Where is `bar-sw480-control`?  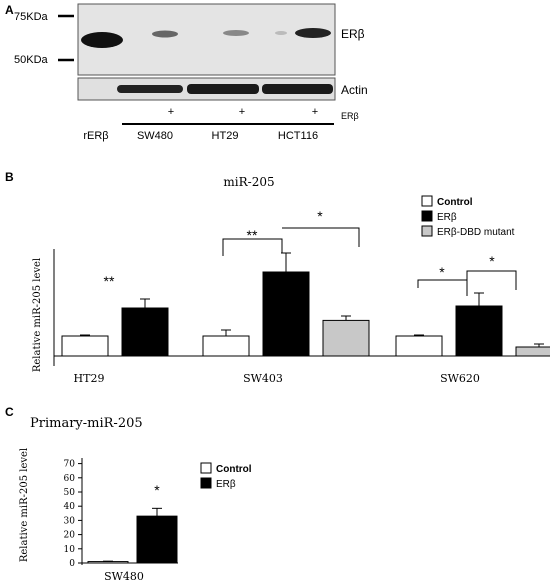 bar-sw480-control is located at coordinates (108, 562).